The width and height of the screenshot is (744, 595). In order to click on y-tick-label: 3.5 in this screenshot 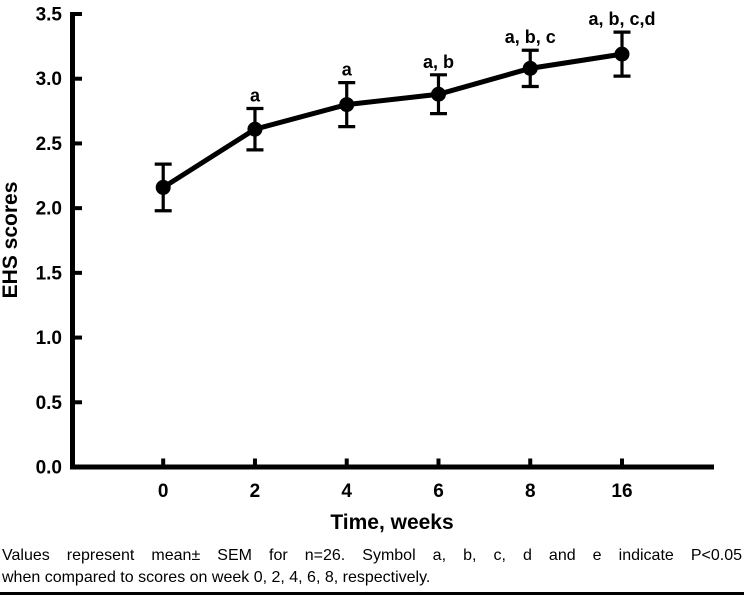, I will do `click(49, 14)`.